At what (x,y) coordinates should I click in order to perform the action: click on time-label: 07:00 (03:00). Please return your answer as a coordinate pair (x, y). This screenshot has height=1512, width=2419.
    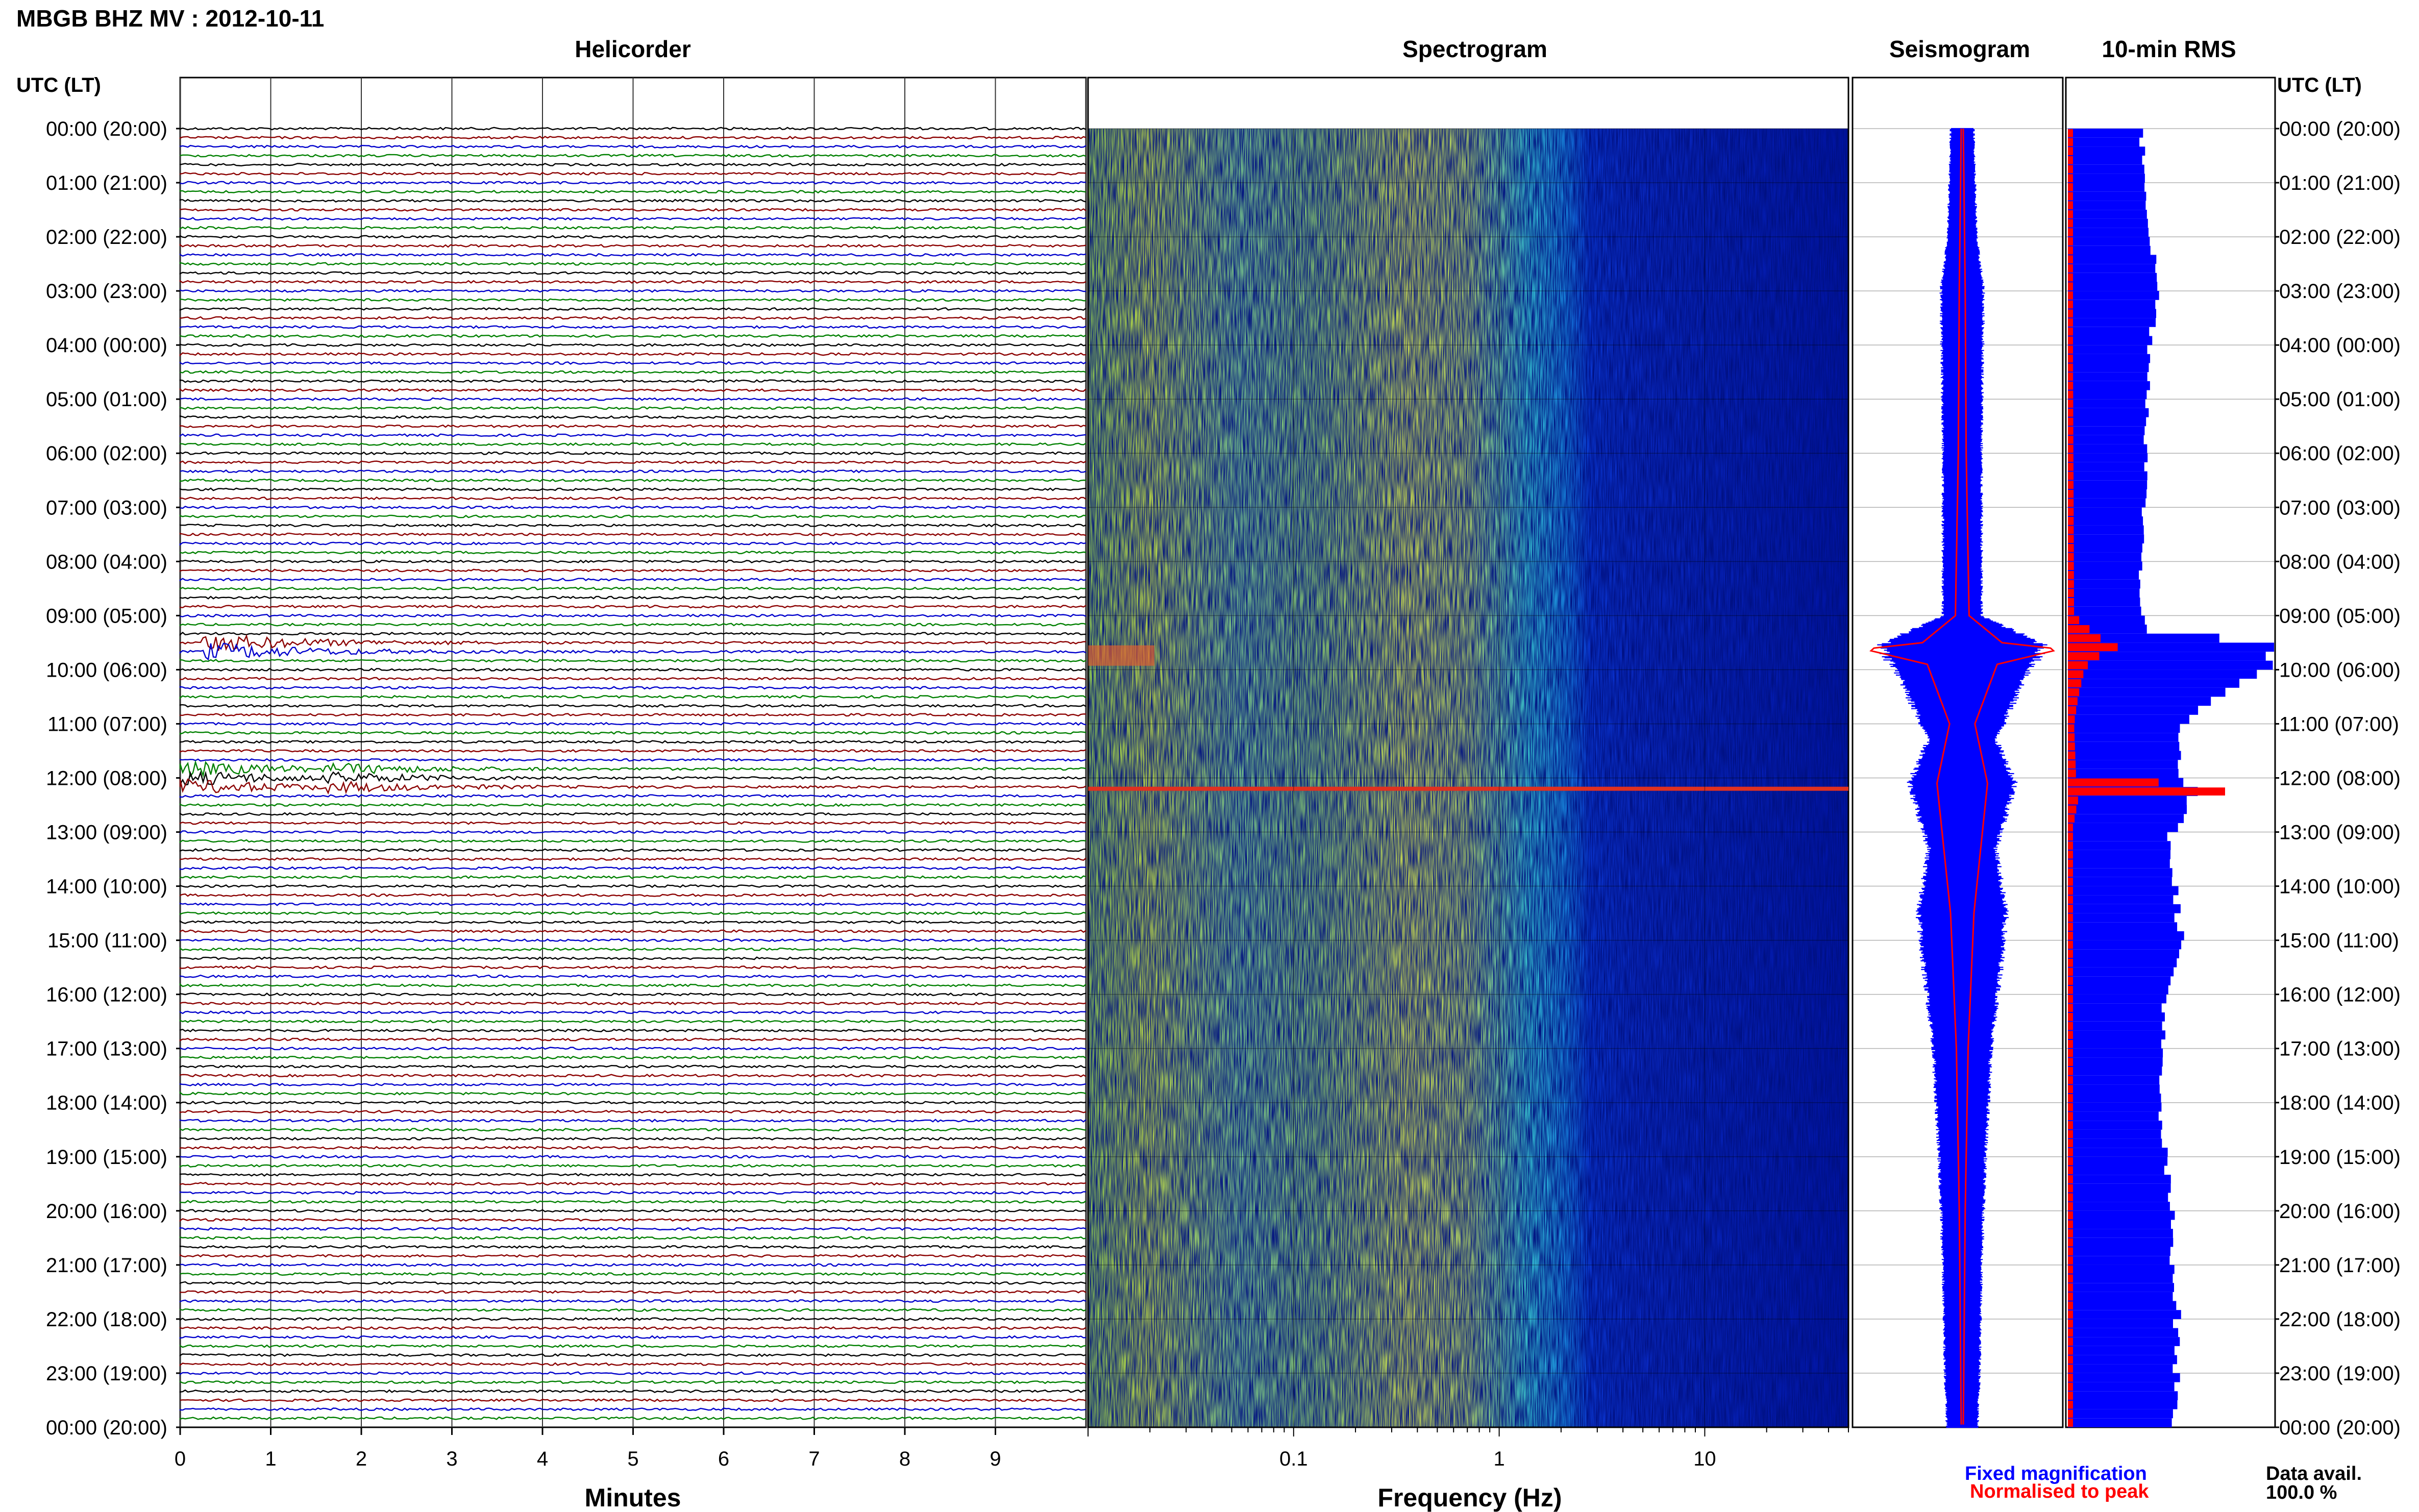
    Looking at the image, I should click on (2340, 508).